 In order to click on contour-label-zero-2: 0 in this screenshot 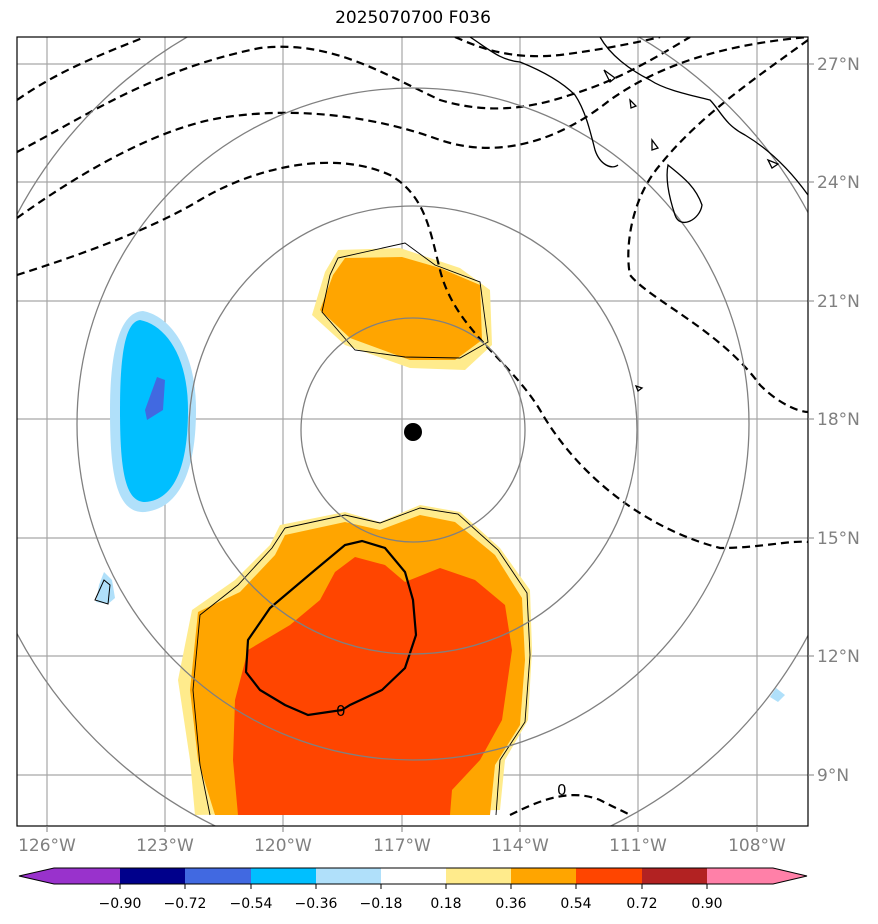, I will do `click(562, 790)`.